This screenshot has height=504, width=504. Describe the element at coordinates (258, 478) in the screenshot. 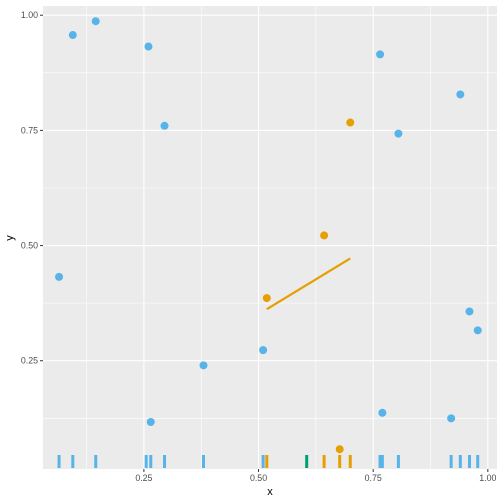

I see `x-tick-label: 0.50` at that location.